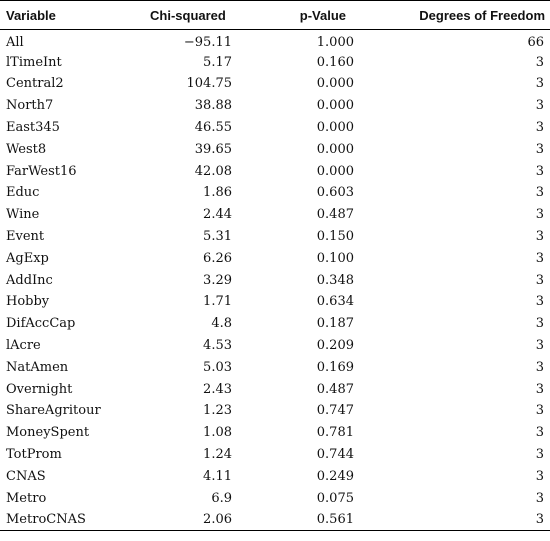 This screenshot has height=541, width=550. Describe the element at coordinates (275, 302) in the screenshot. I see `table-row: Hobby 1.71 0.634 3` at that location.